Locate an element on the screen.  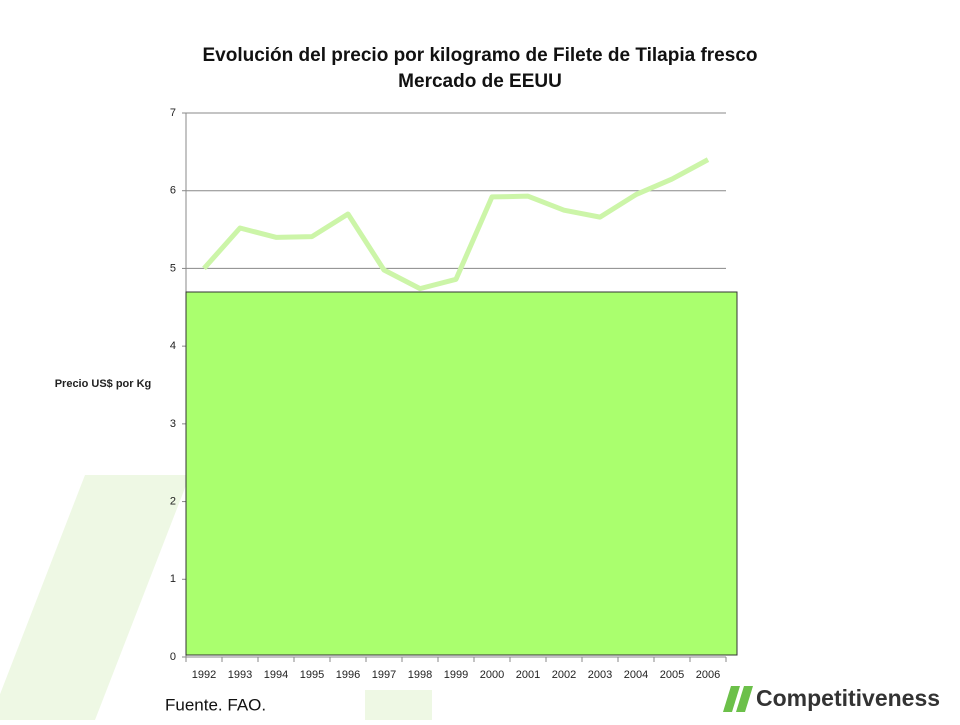
x-tick-label: 2004 is located at coordinates (636, 675).